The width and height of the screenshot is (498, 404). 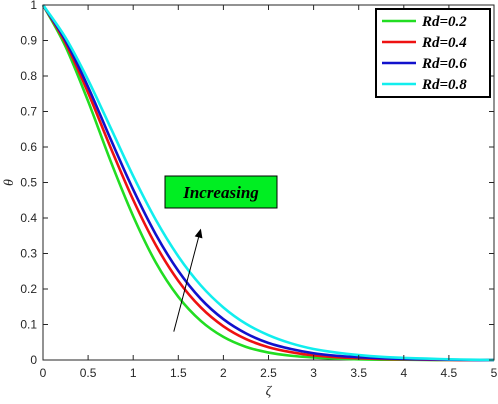 I want to click on y-tick-label: 0, so click(x=33, y=360).